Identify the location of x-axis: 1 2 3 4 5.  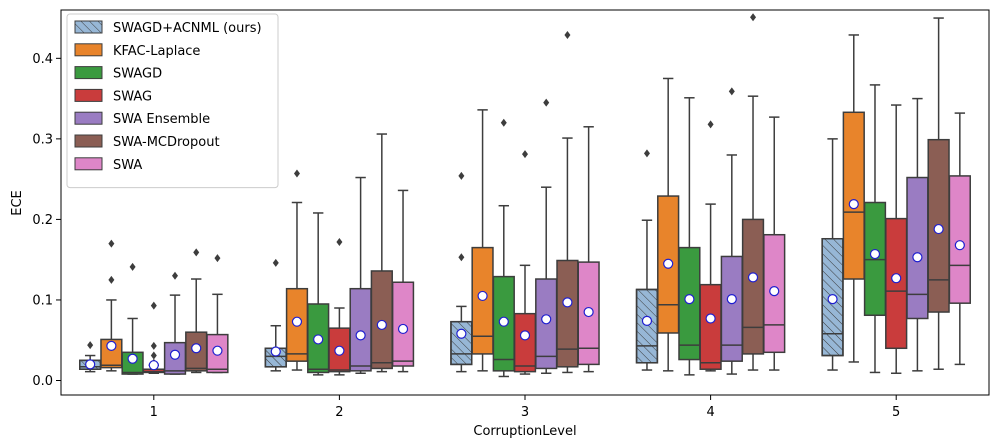
(525, 407).